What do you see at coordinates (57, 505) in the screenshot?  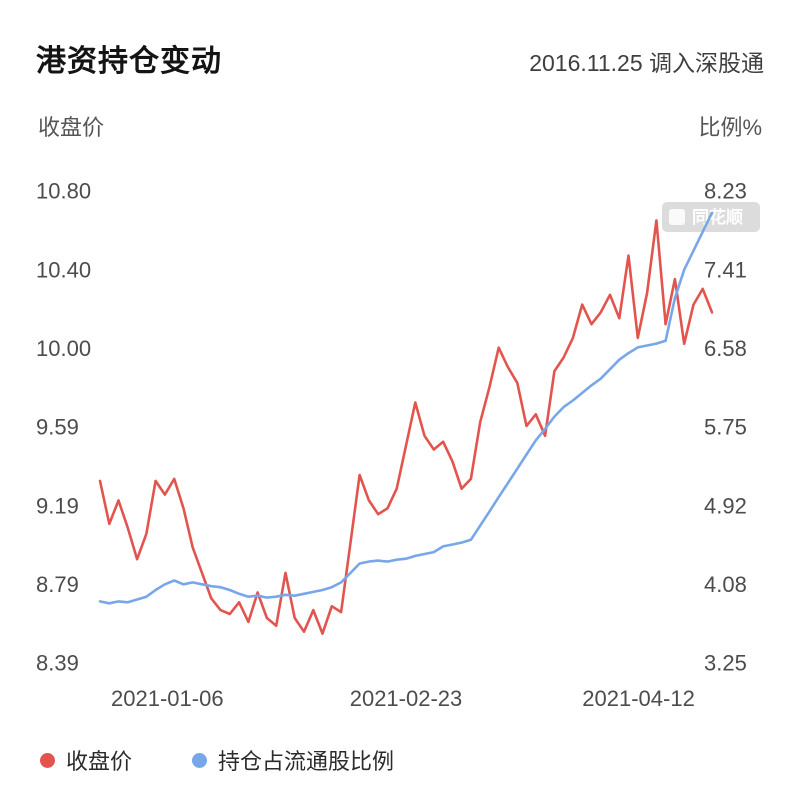 I see `left-axis-tick: 9.19` at bounding box center [57, 505].